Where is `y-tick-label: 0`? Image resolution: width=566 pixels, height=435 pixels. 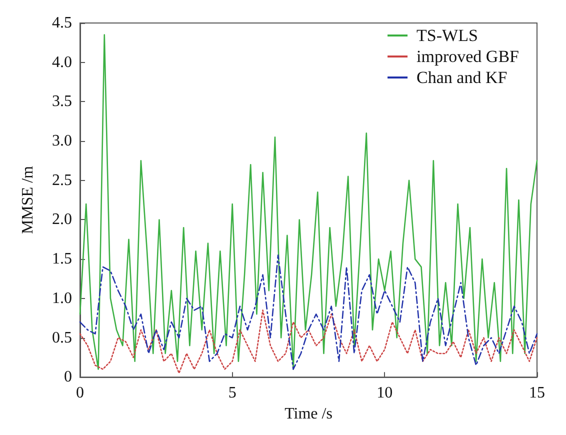 y-tick-label: 0 is located at coordinates (68, 377).